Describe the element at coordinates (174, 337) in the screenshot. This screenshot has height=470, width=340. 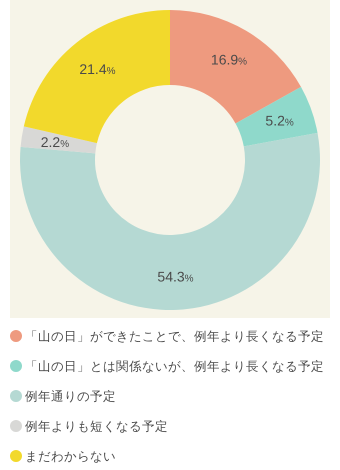
I see `legend-label: 「山の日」ができたことで、例年より長くなる予定` at that location.